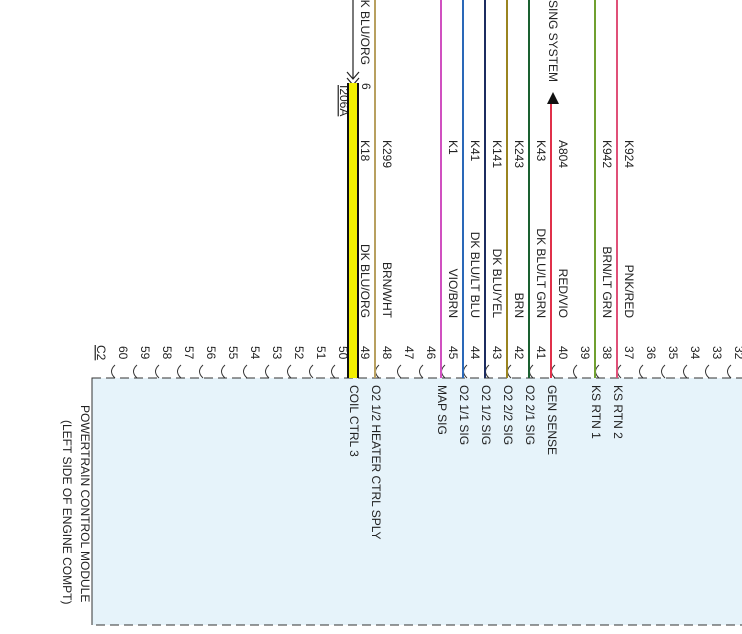 The image size is (742, 634). I want to click on pin-function: O2 1/1 SIG, so click(464, 415).